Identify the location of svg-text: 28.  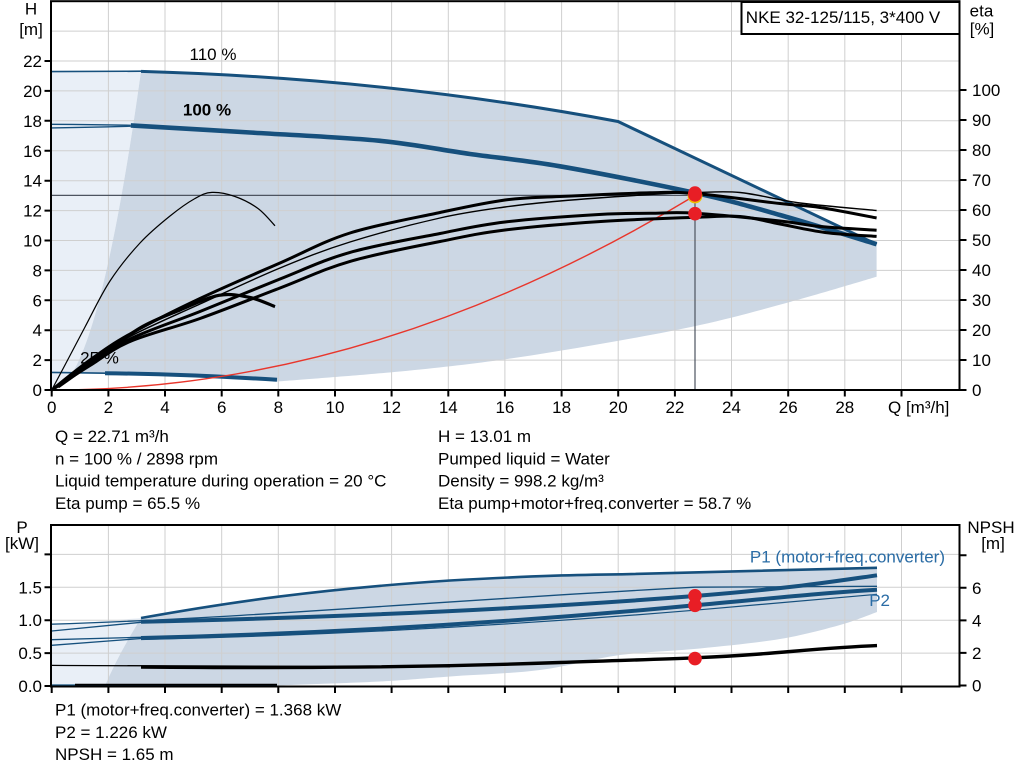
(844, 407).